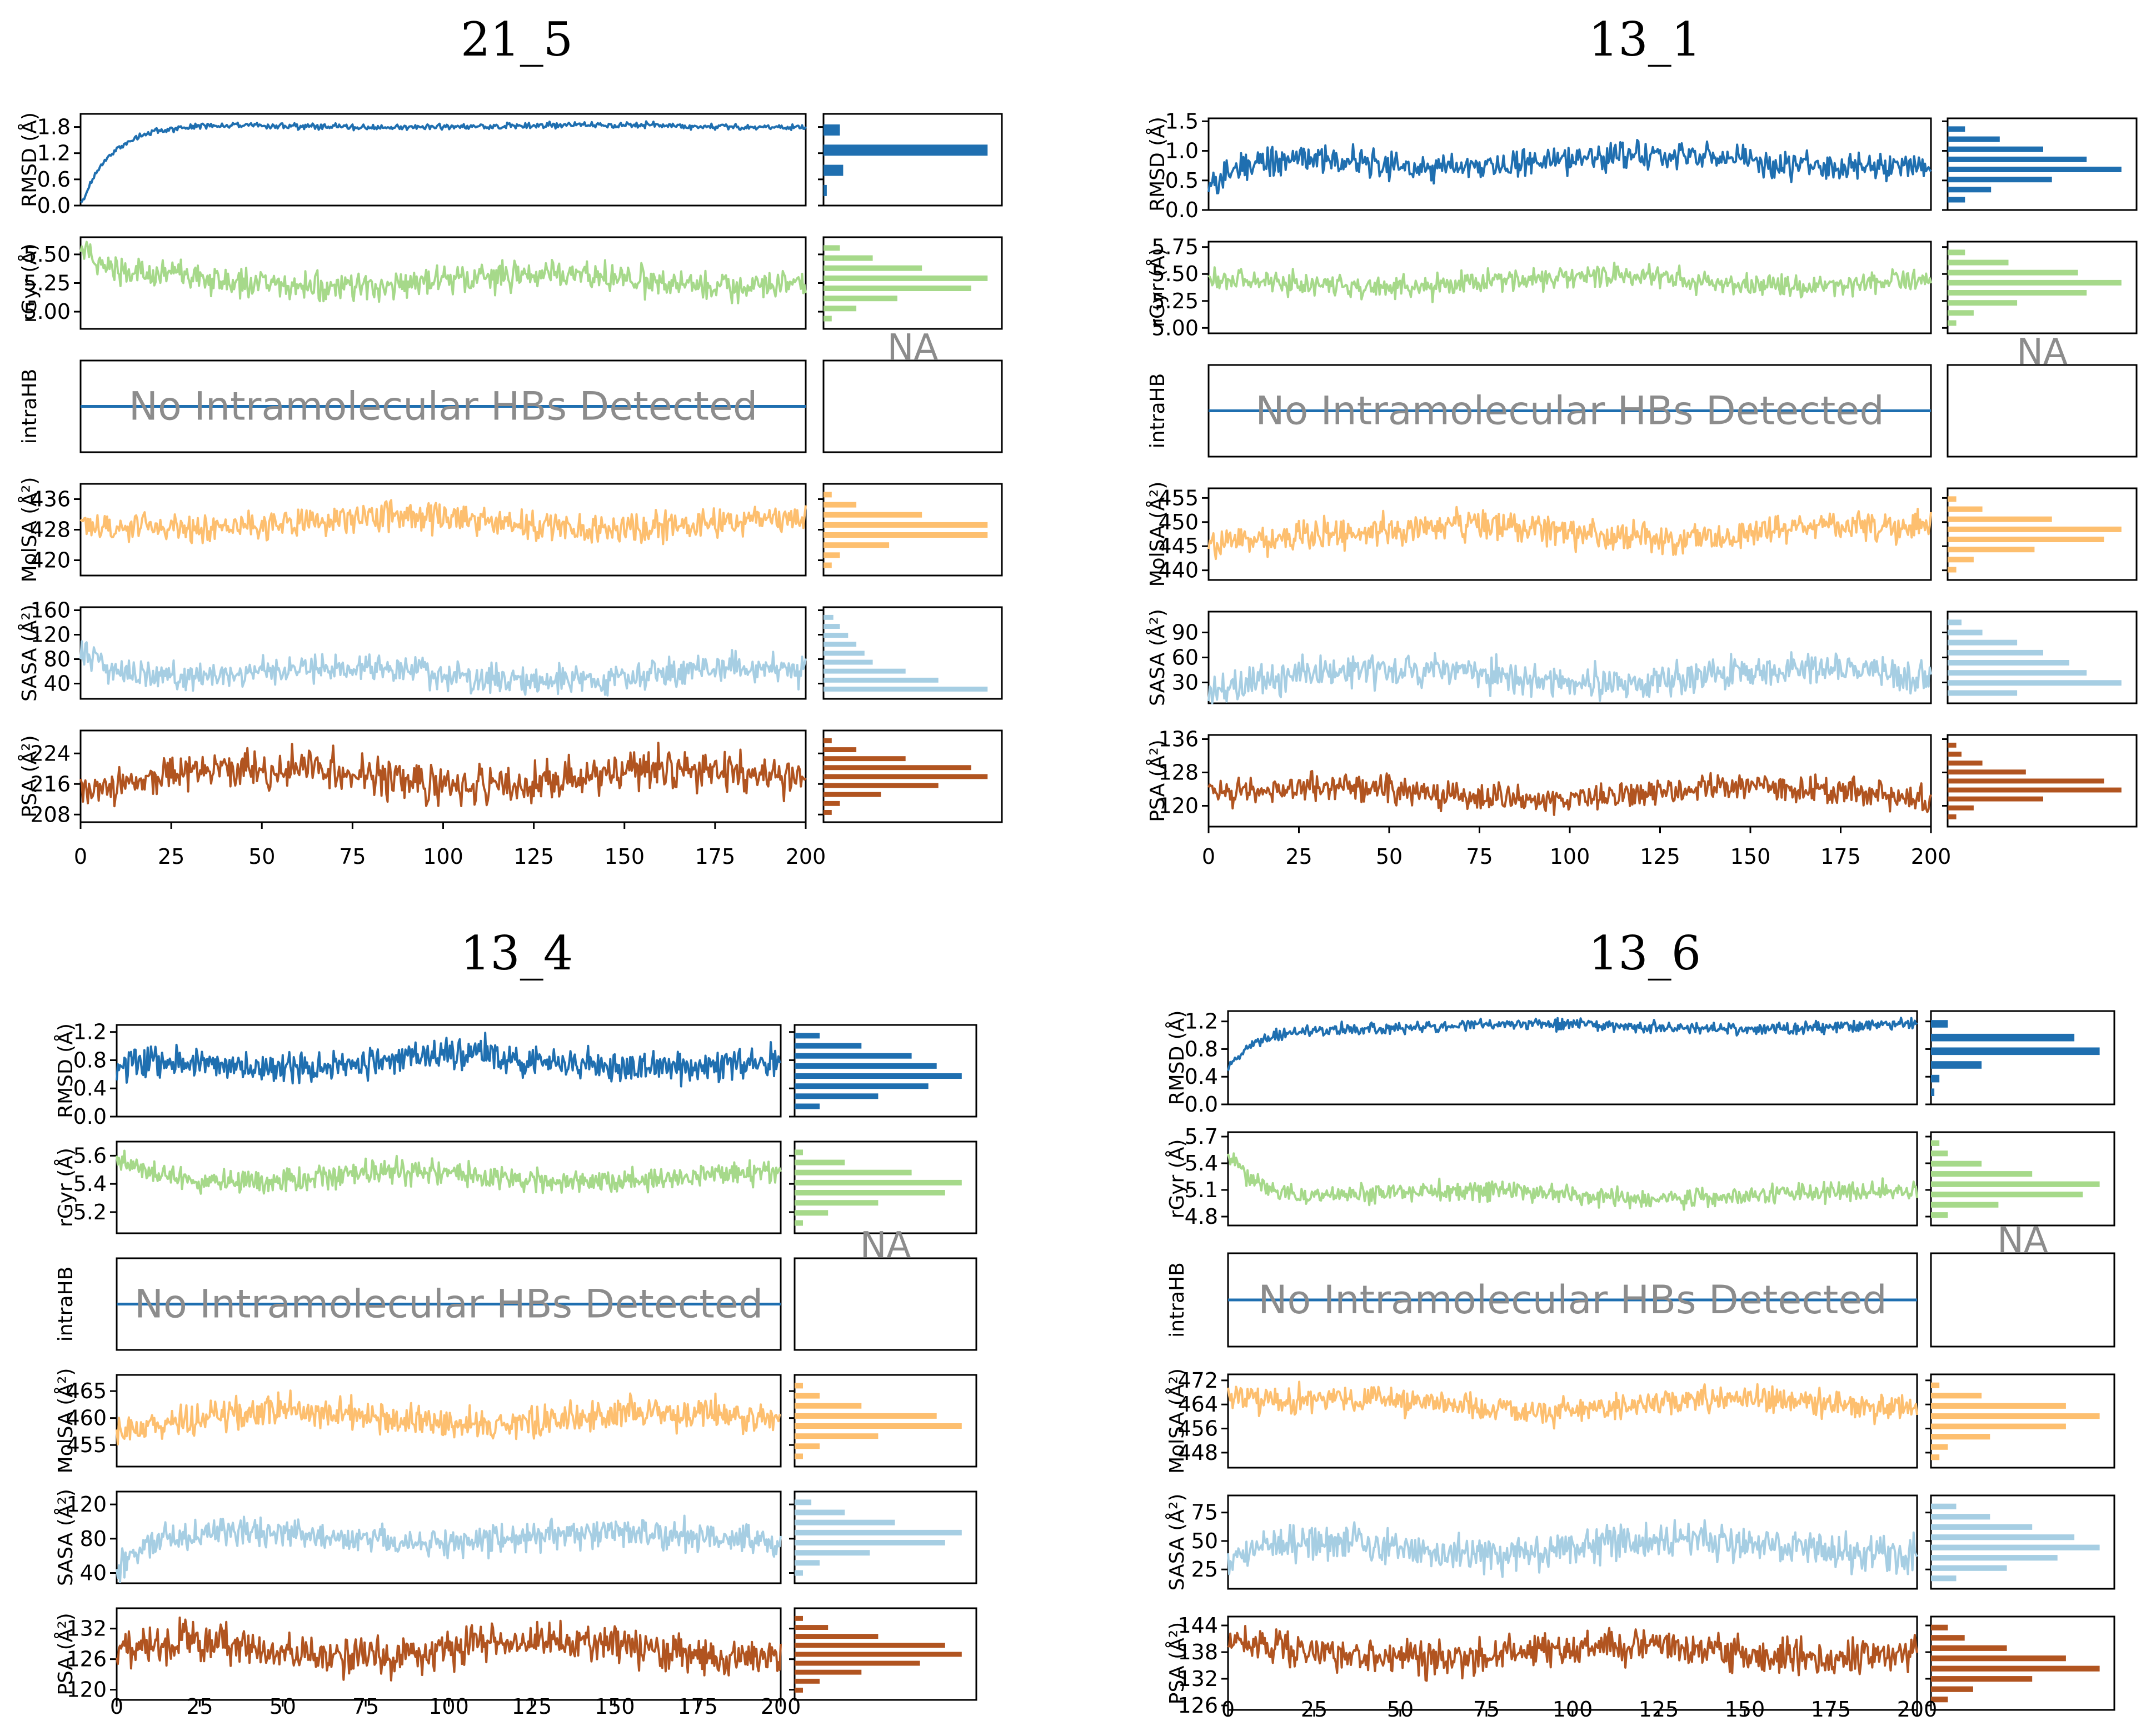 This screenshot has width=2156, height=1731. Describe the element at coordinates (81, 857) in the screenshot. I see `x-tick-label: 0` at that location.